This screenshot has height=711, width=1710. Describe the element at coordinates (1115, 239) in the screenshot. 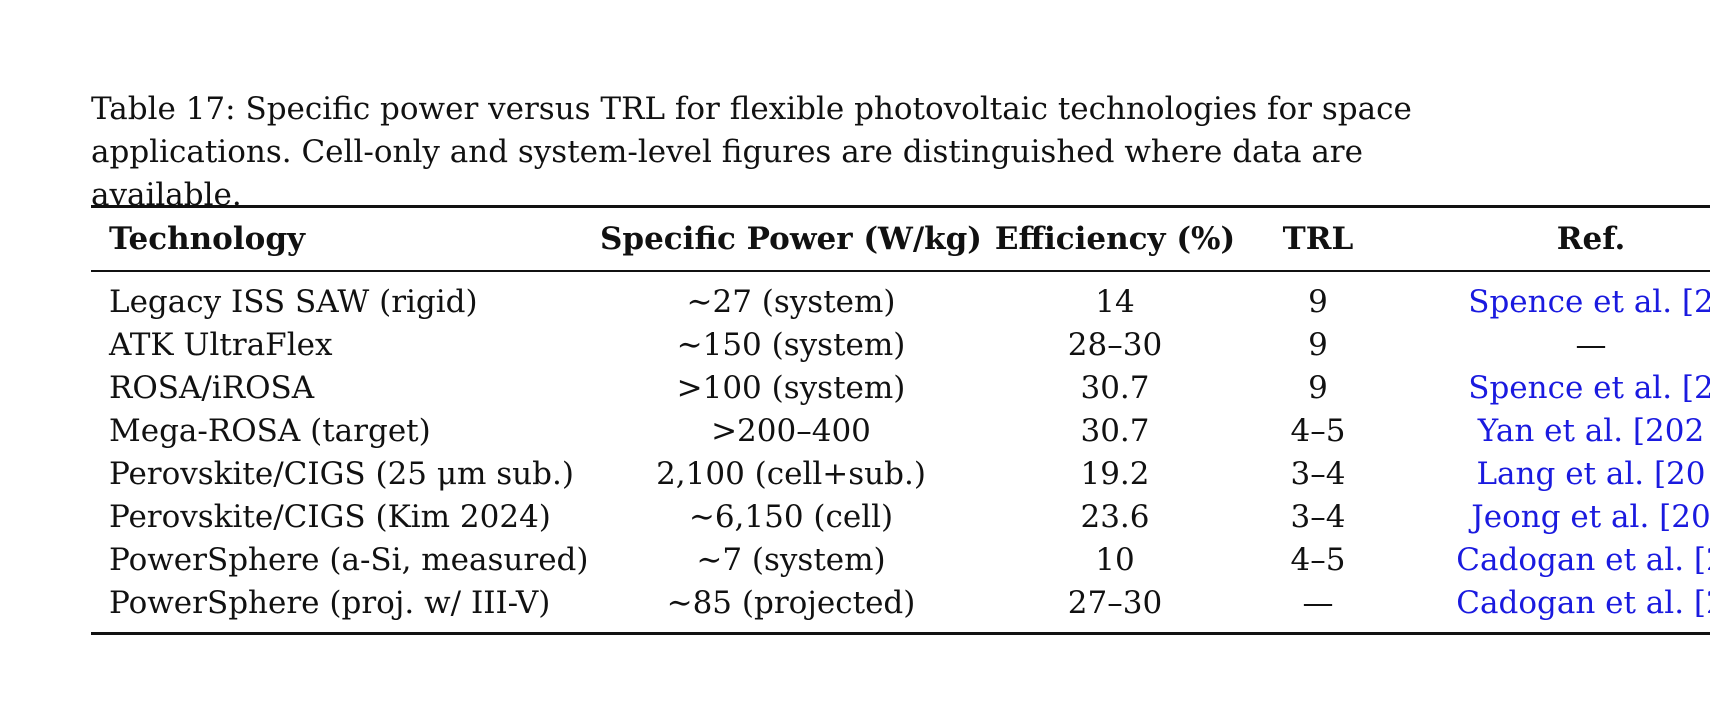

I see `header-efficiency: Efficiency (%)` at that location.